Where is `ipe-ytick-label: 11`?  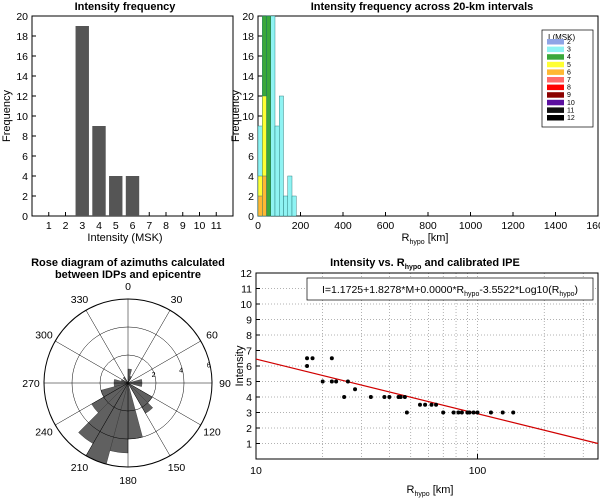
ipe-ytick-label: 11 is located at coordinates (246, 290).